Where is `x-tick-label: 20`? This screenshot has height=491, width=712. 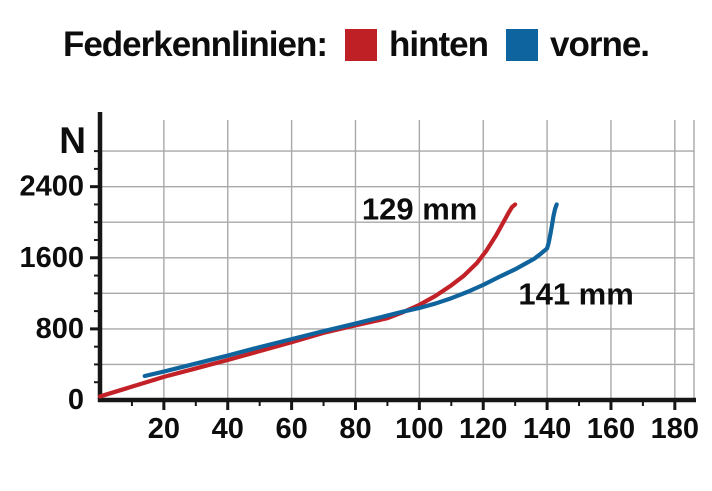 x-tick-label: 20 is located at coordinates (164, 429).